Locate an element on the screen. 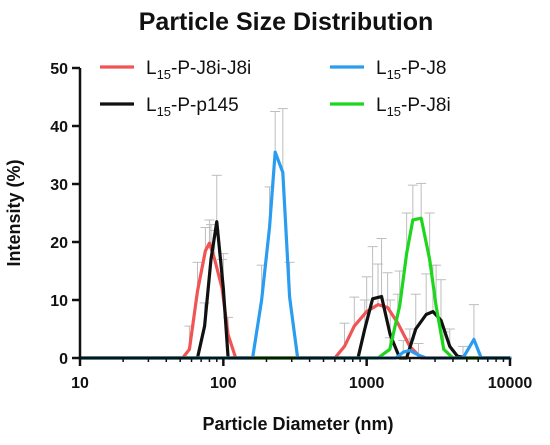 Image resolution: width=550 pixels, height=445 pixels. legend-label: L15-P-J8i-J8i is located at coordinates (198, 70).